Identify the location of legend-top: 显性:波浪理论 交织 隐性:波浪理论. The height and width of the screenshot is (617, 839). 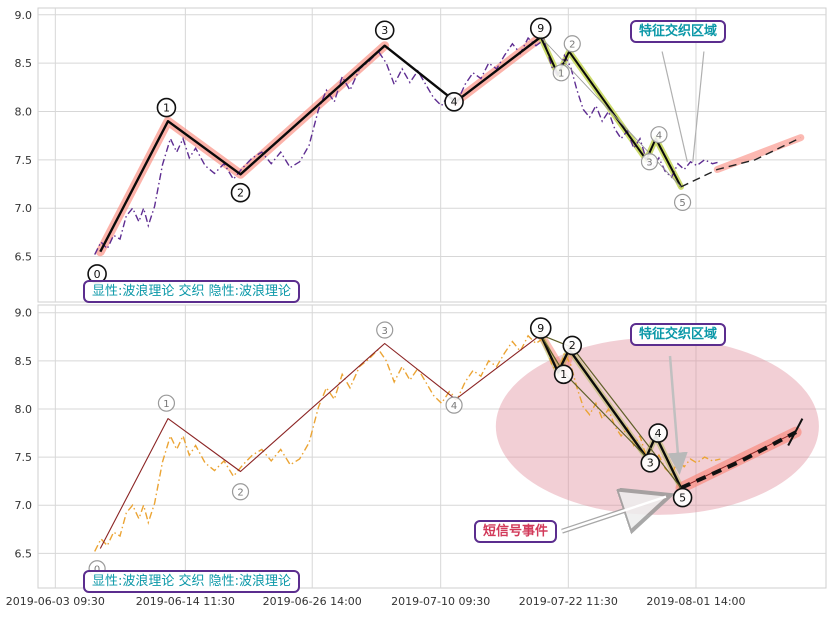
(192, 291).